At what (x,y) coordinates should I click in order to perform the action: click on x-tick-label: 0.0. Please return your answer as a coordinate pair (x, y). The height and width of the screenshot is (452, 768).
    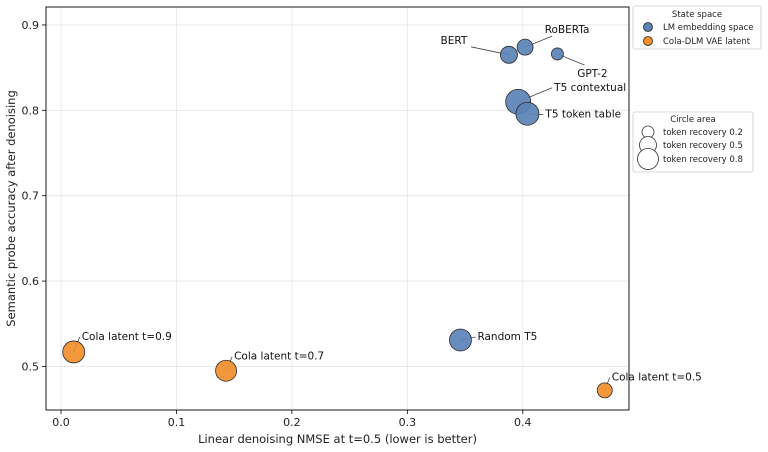
    Looking at the image, I should click on (61, 422).